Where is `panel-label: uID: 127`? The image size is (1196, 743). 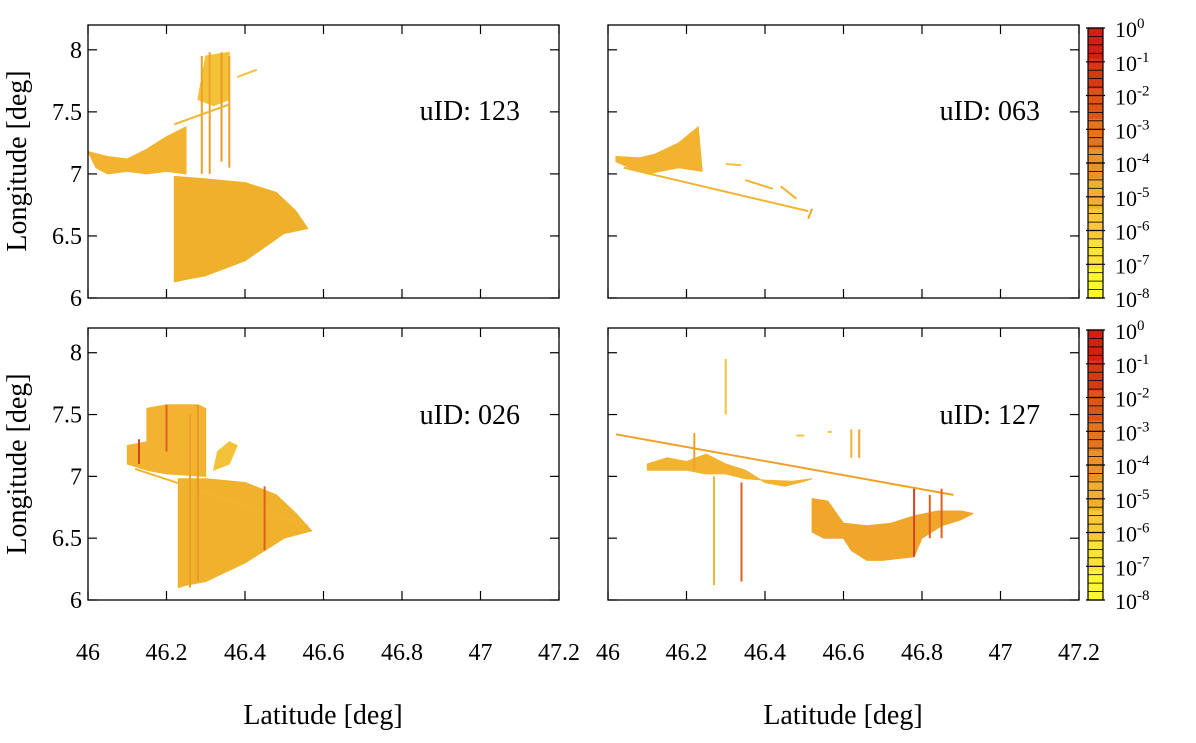 panel-label: uID: 127 is located at coordinates (990, 415).